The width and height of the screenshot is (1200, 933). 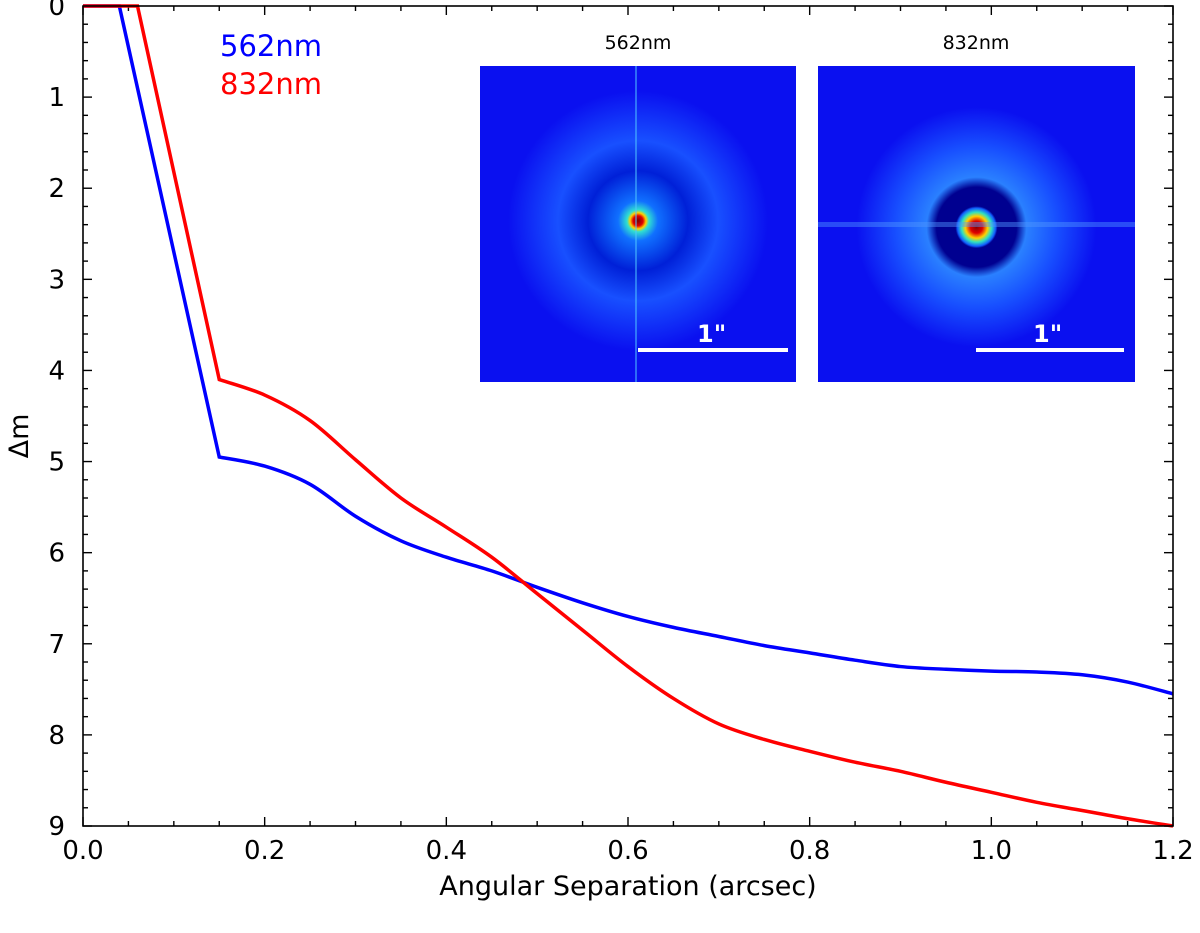 I want to click on inset-image-832nm: 1", so click(x=976, y=224).